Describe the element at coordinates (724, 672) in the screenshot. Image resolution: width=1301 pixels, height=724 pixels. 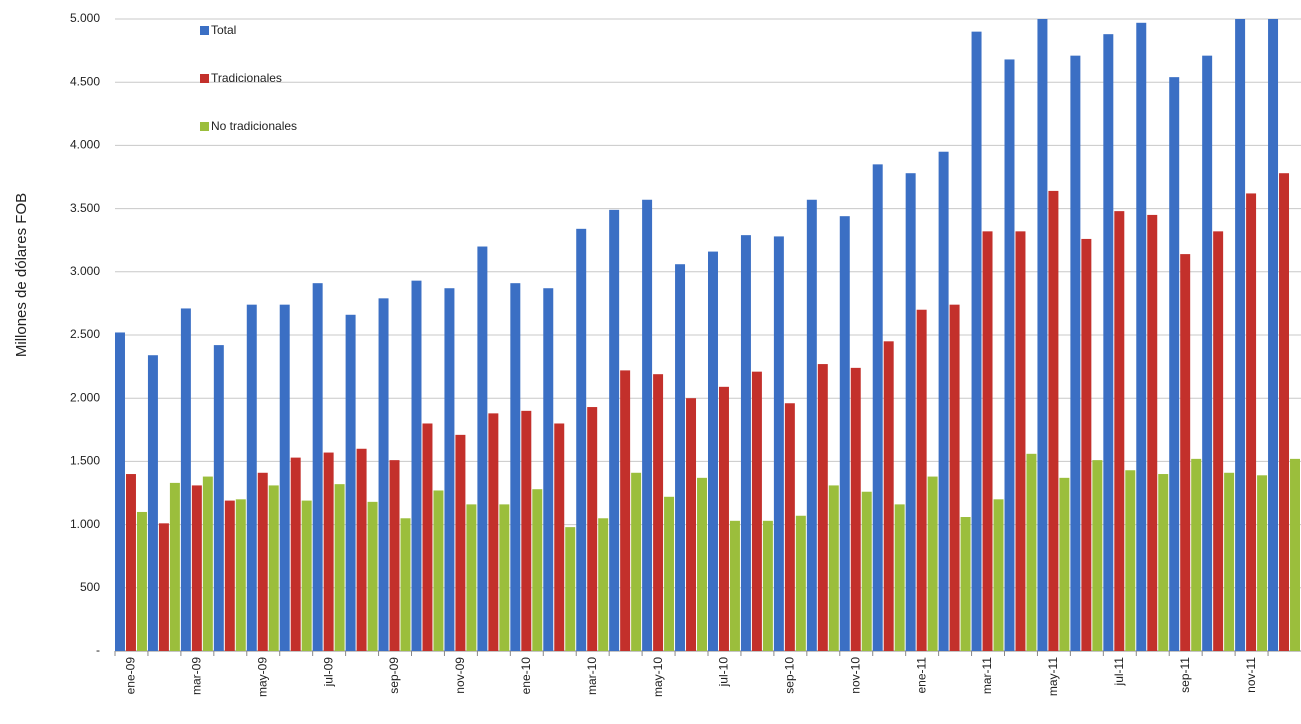
I see `x-tick-label: jul-10` at that location.